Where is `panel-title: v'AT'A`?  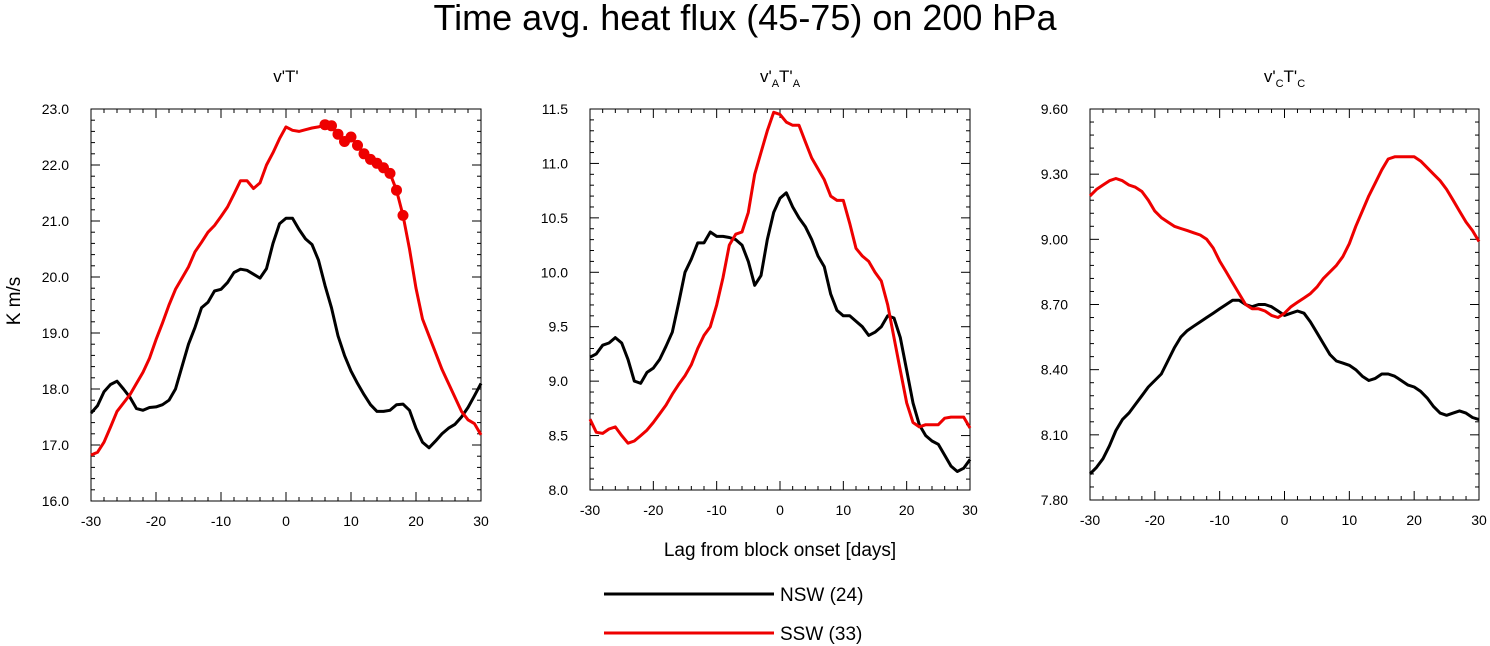
panel-title: v'AT'A is located at coordinates (780, 78).